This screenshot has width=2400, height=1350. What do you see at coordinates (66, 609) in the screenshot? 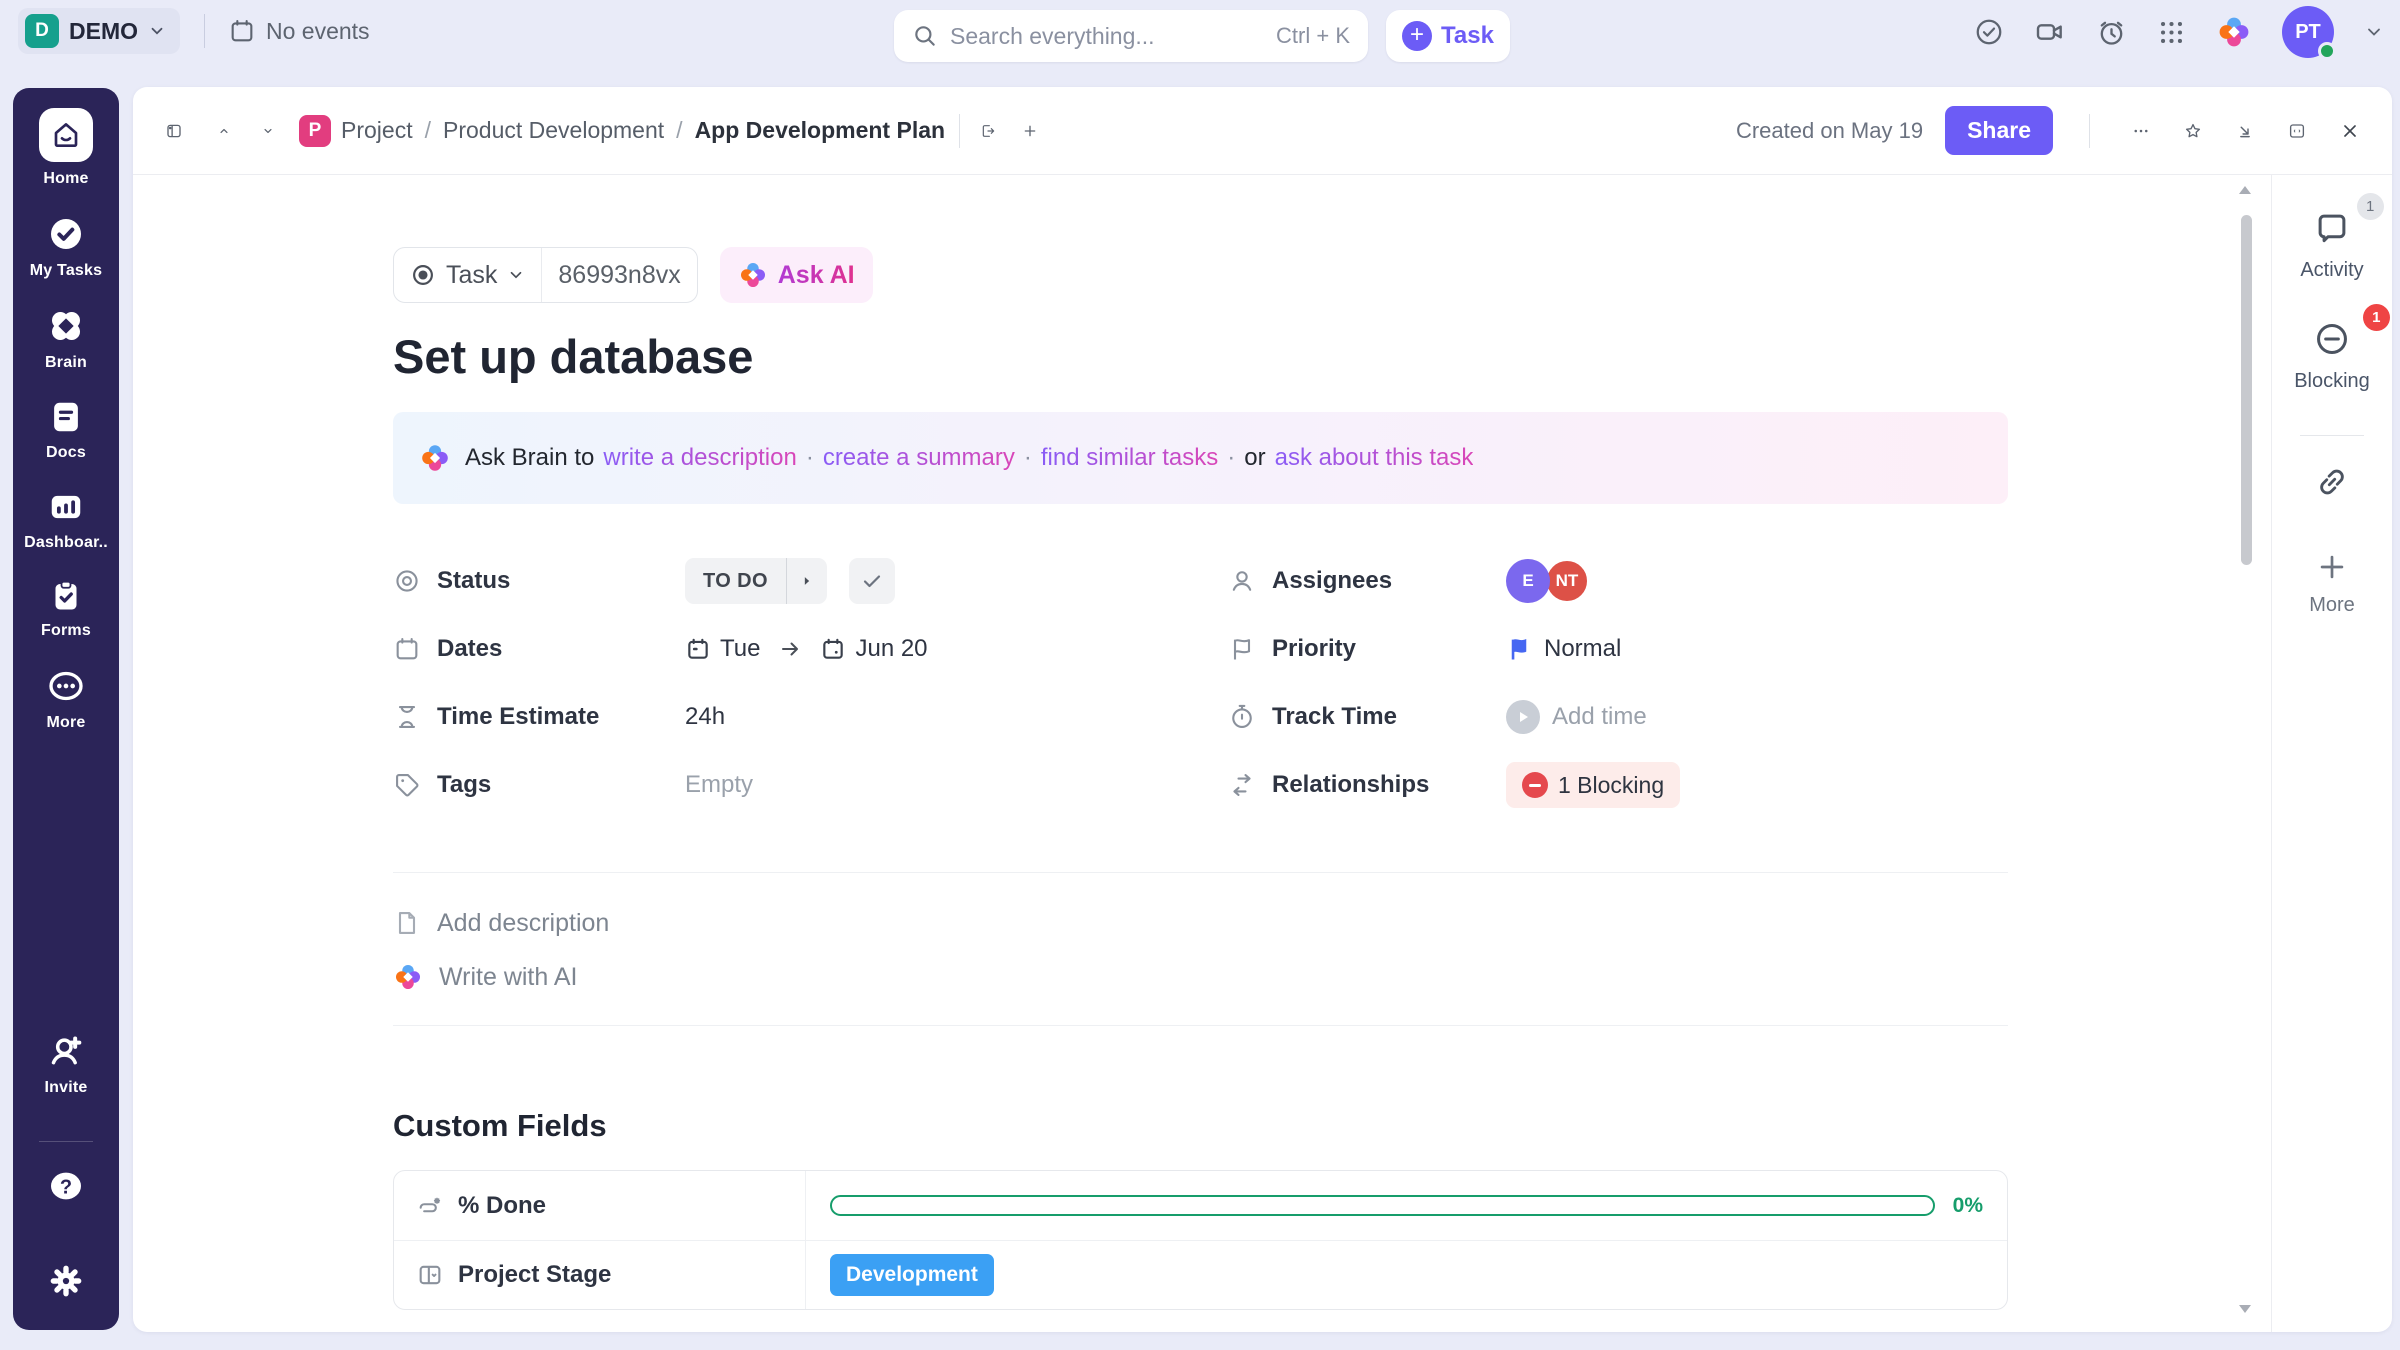
I see `sidebar-item-forms: Forms` at bounding box center [66, 609].